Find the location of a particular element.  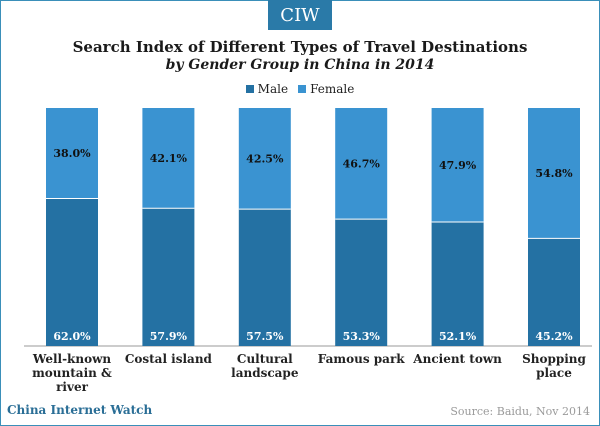

category-label-3: Famous park is located at coordinates (361, 359).